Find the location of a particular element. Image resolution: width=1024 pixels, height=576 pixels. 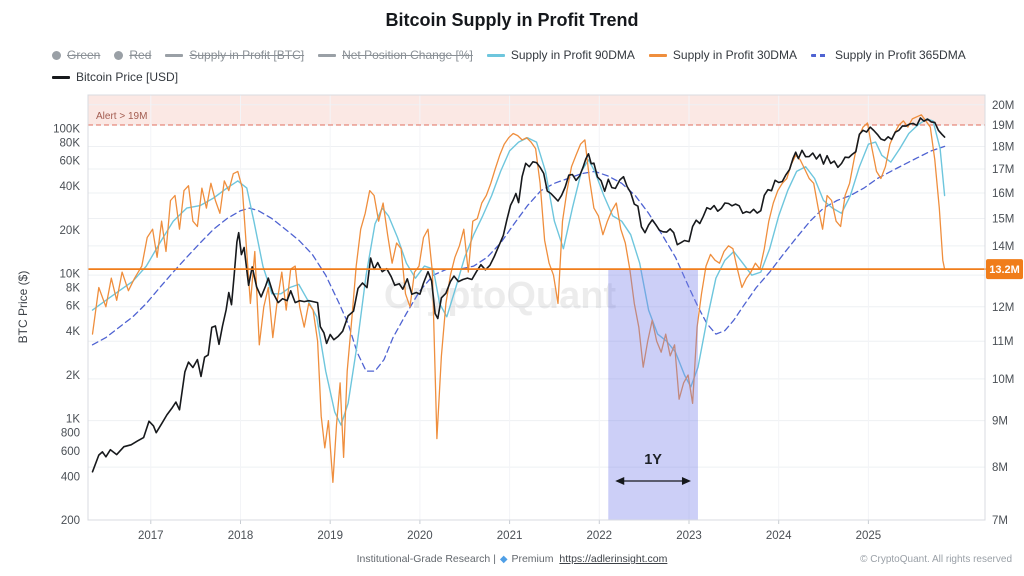

left-axis-tick: 40K is located at coordinates (70, 187).